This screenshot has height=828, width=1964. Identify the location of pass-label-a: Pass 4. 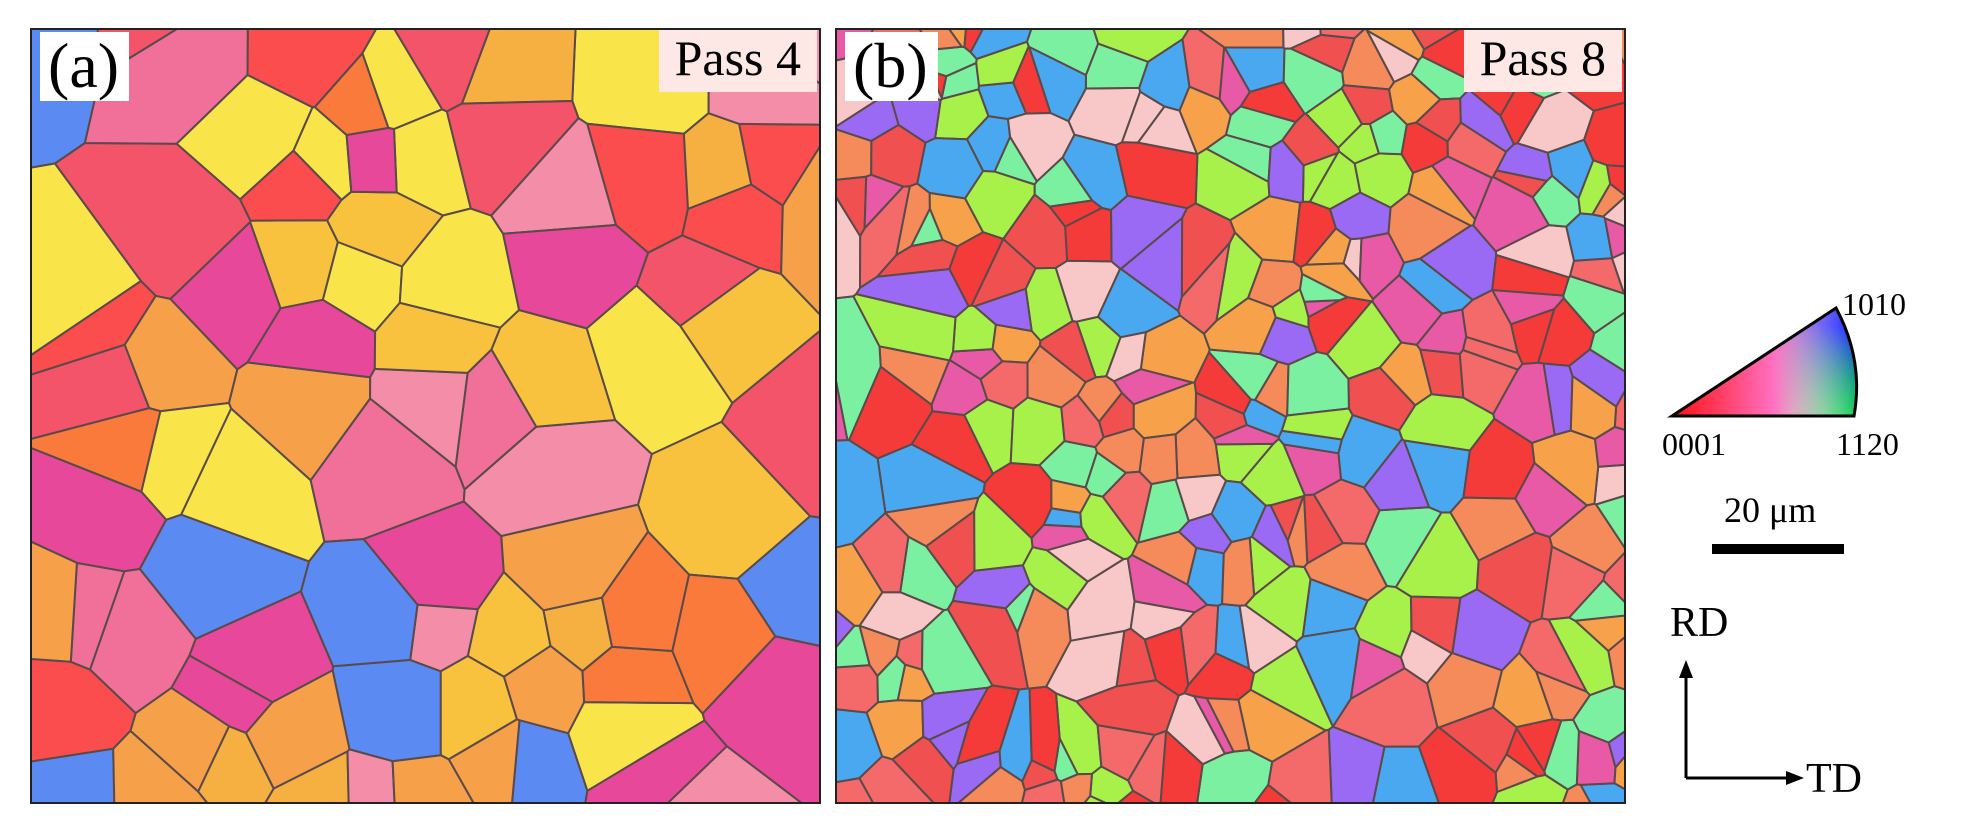
(737, 61).